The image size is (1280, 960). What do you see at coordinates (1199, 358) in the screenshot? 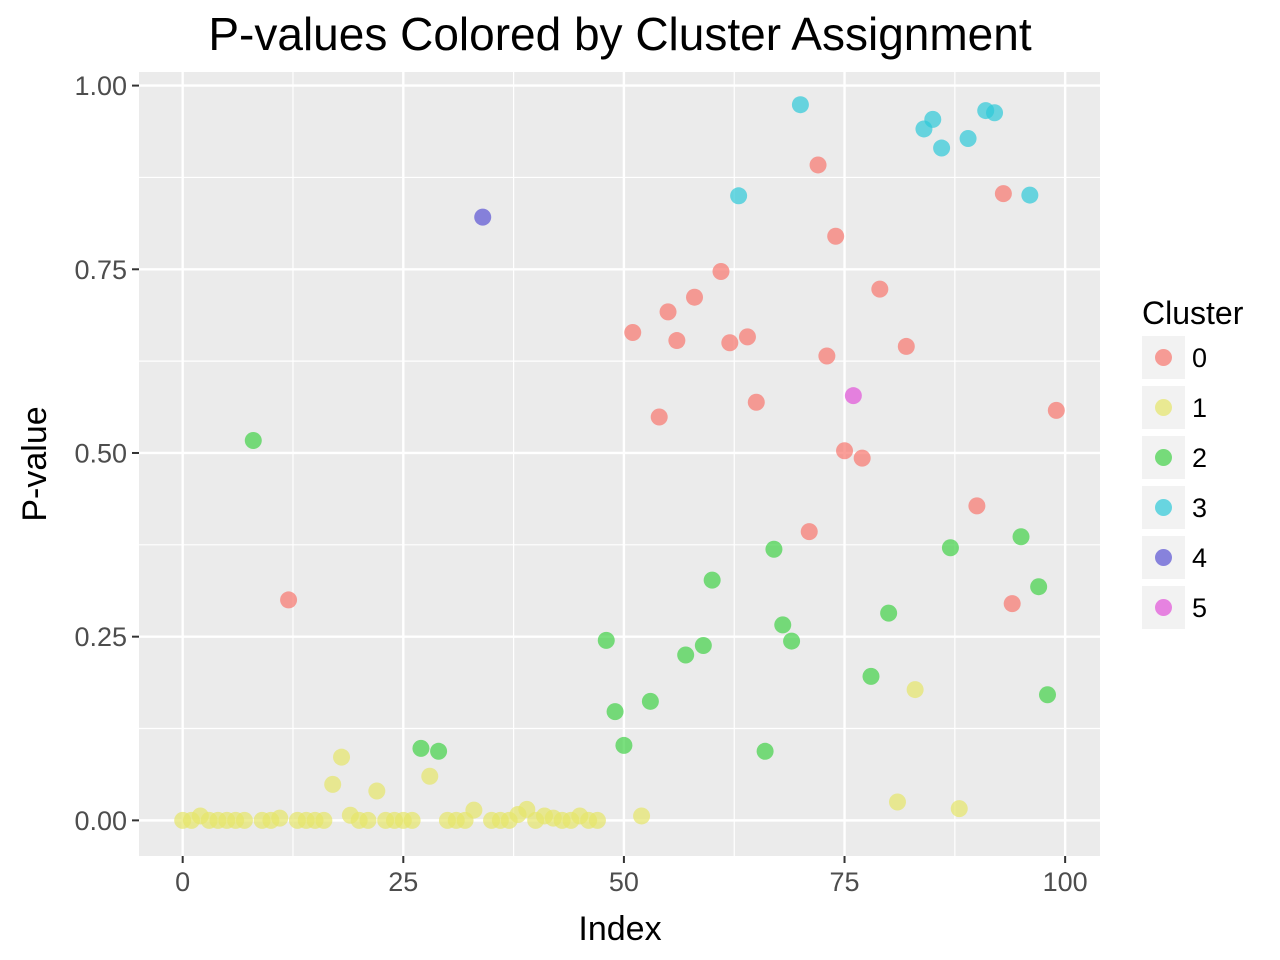
I see `legend-label-0: 0` at bounding box center [1199, 358].